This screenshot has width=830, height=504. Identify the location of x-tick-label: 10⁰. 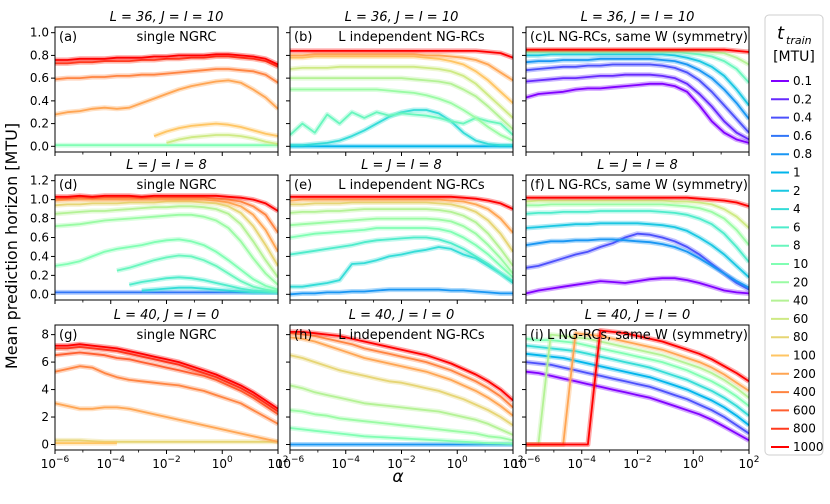
(222, 463).